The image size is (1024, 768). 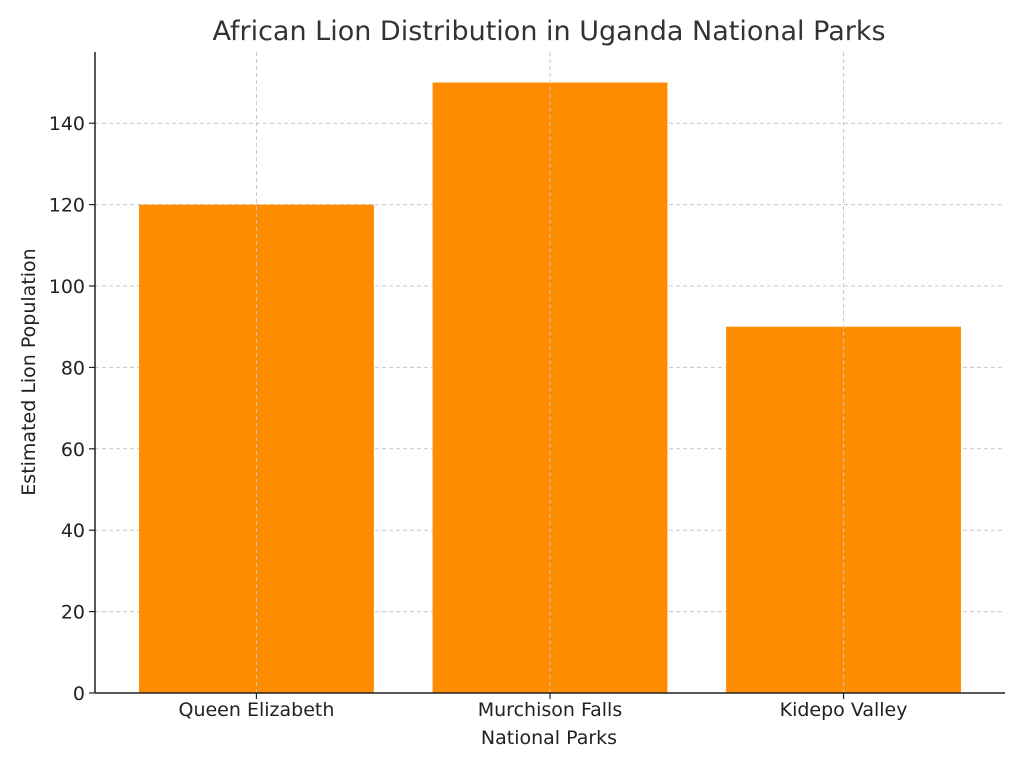 I want to click on y-axis-ticks: 0 20 40 60 80 100 120 140, so click(x=72, y=409).